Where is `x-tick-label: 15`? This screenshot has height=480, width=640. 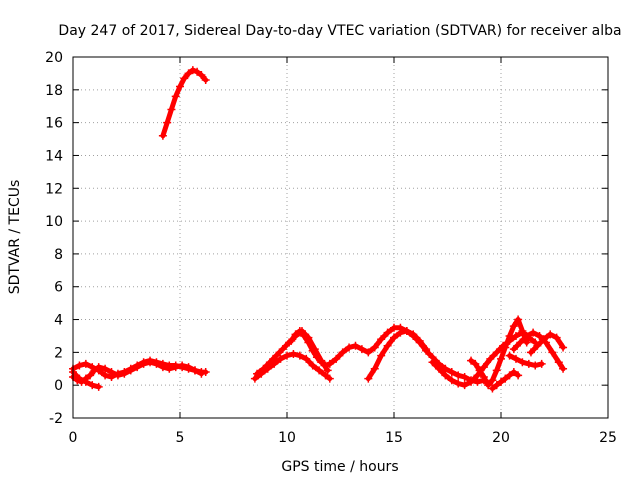 x-tick-label: 15 is located at coordinates (394, 438).